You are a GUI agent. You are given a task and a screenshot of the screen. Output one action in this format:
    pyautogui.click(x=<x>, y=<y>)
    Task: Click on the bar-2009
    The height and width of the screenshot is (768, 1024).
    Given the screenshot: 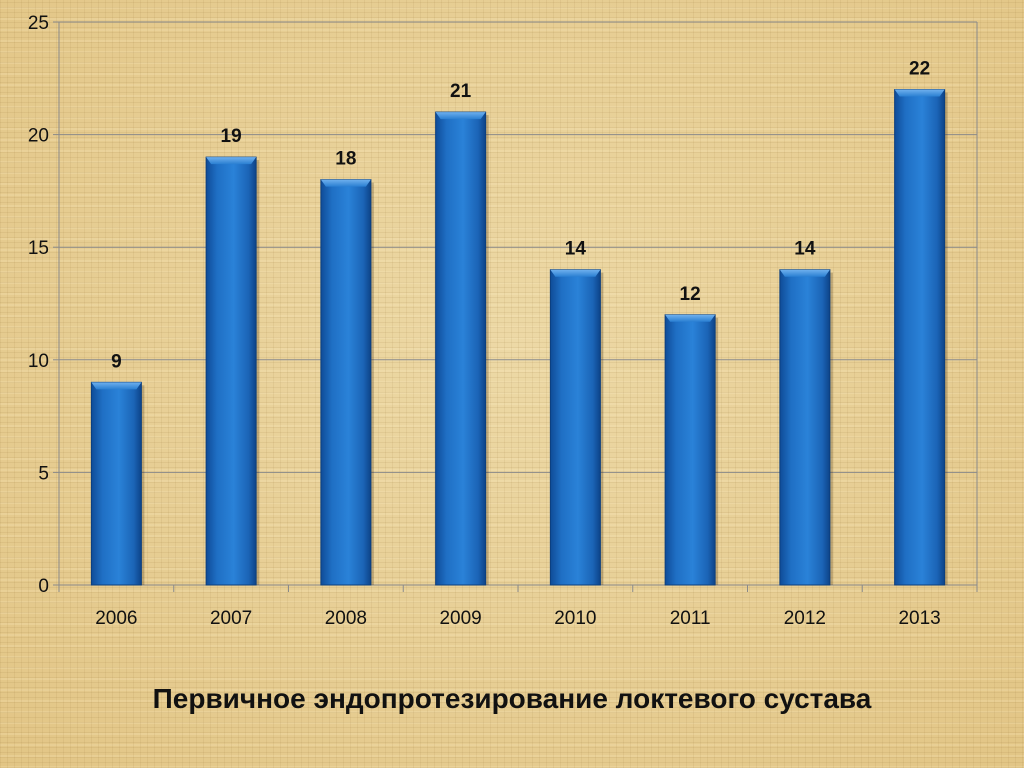 What is the action you would take?
    pyautogui.click(x=462, y=348)
    